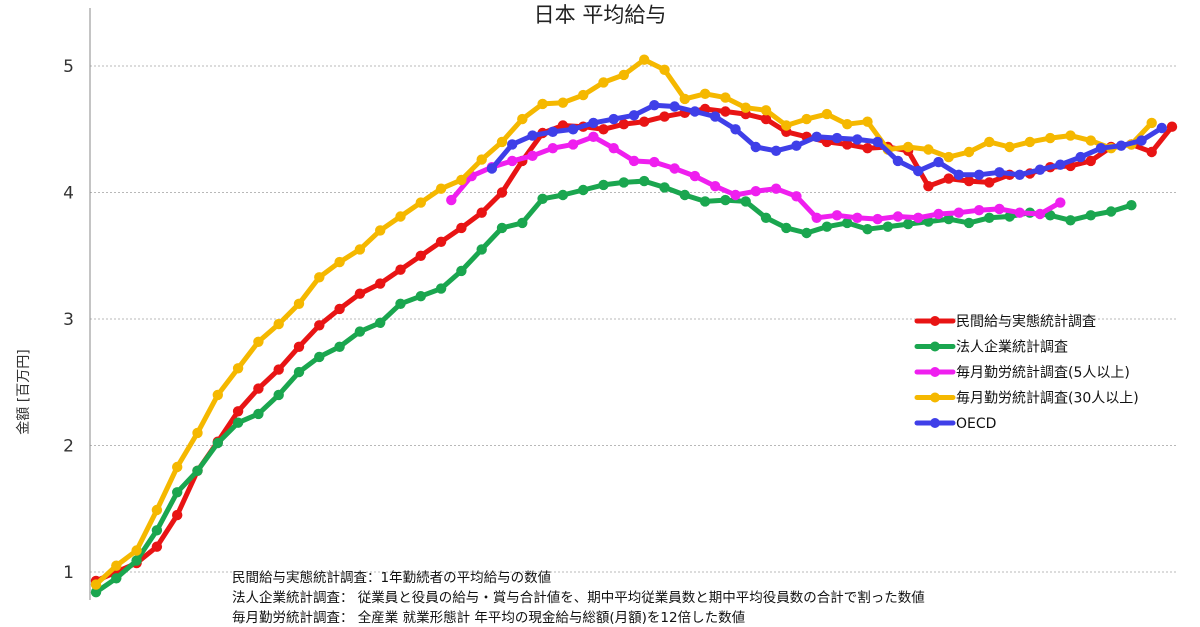 The image size is (1200, 627). I want to click on legend-label: OECD, so click(976, 424).